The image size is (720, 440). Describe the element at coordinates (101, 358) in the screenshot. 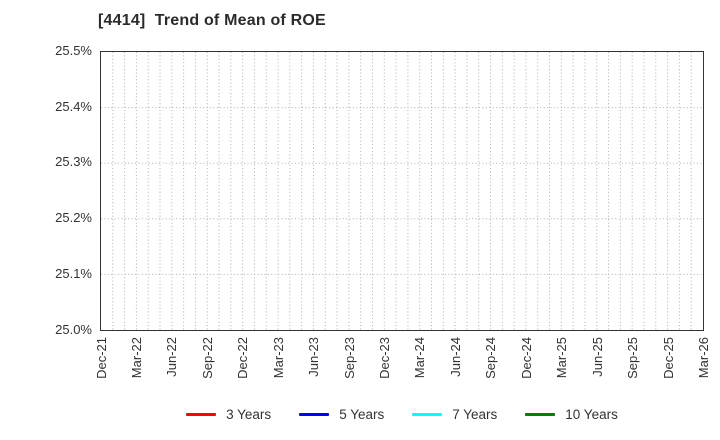

I see `x-tick-label: Dec-21` at that location.